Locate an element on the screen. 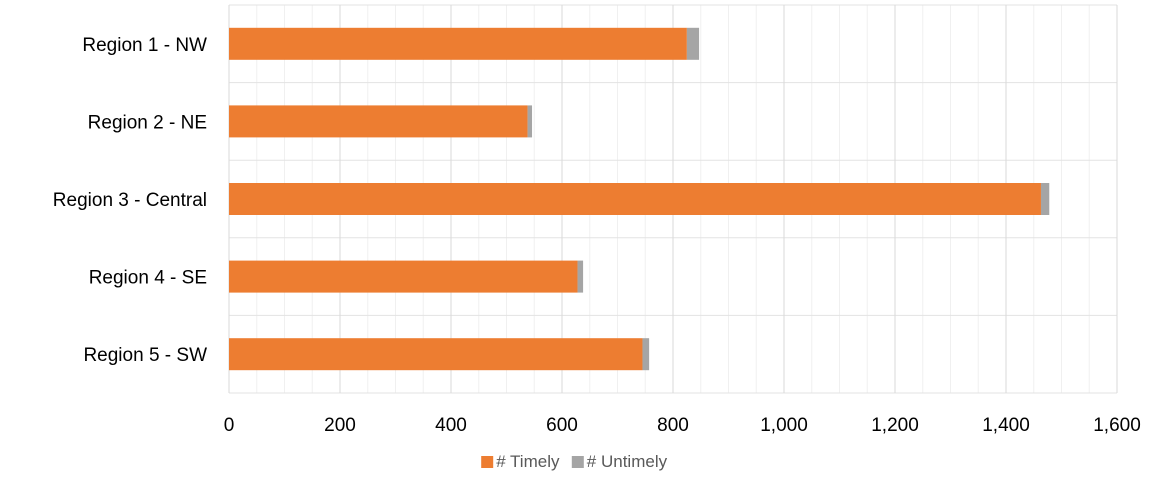 The height and width of the screenshot is (487, 1150). category-label: Region 2 - NE is located at coordinates (147, 122).